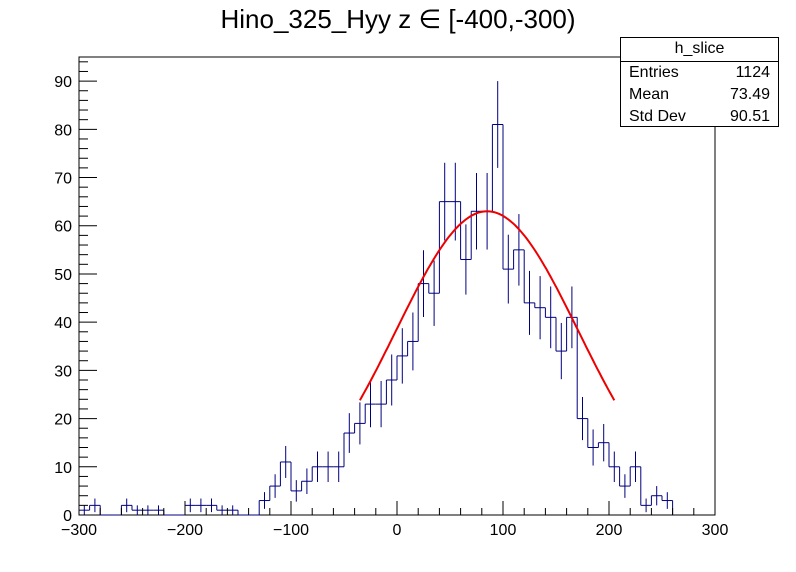 The height and width of the screenshot is (572, 796). What do you see at coordinates (63, 130) in the screenshot?
I see `y-tick-label: 80` at bounding box center [63, 130].